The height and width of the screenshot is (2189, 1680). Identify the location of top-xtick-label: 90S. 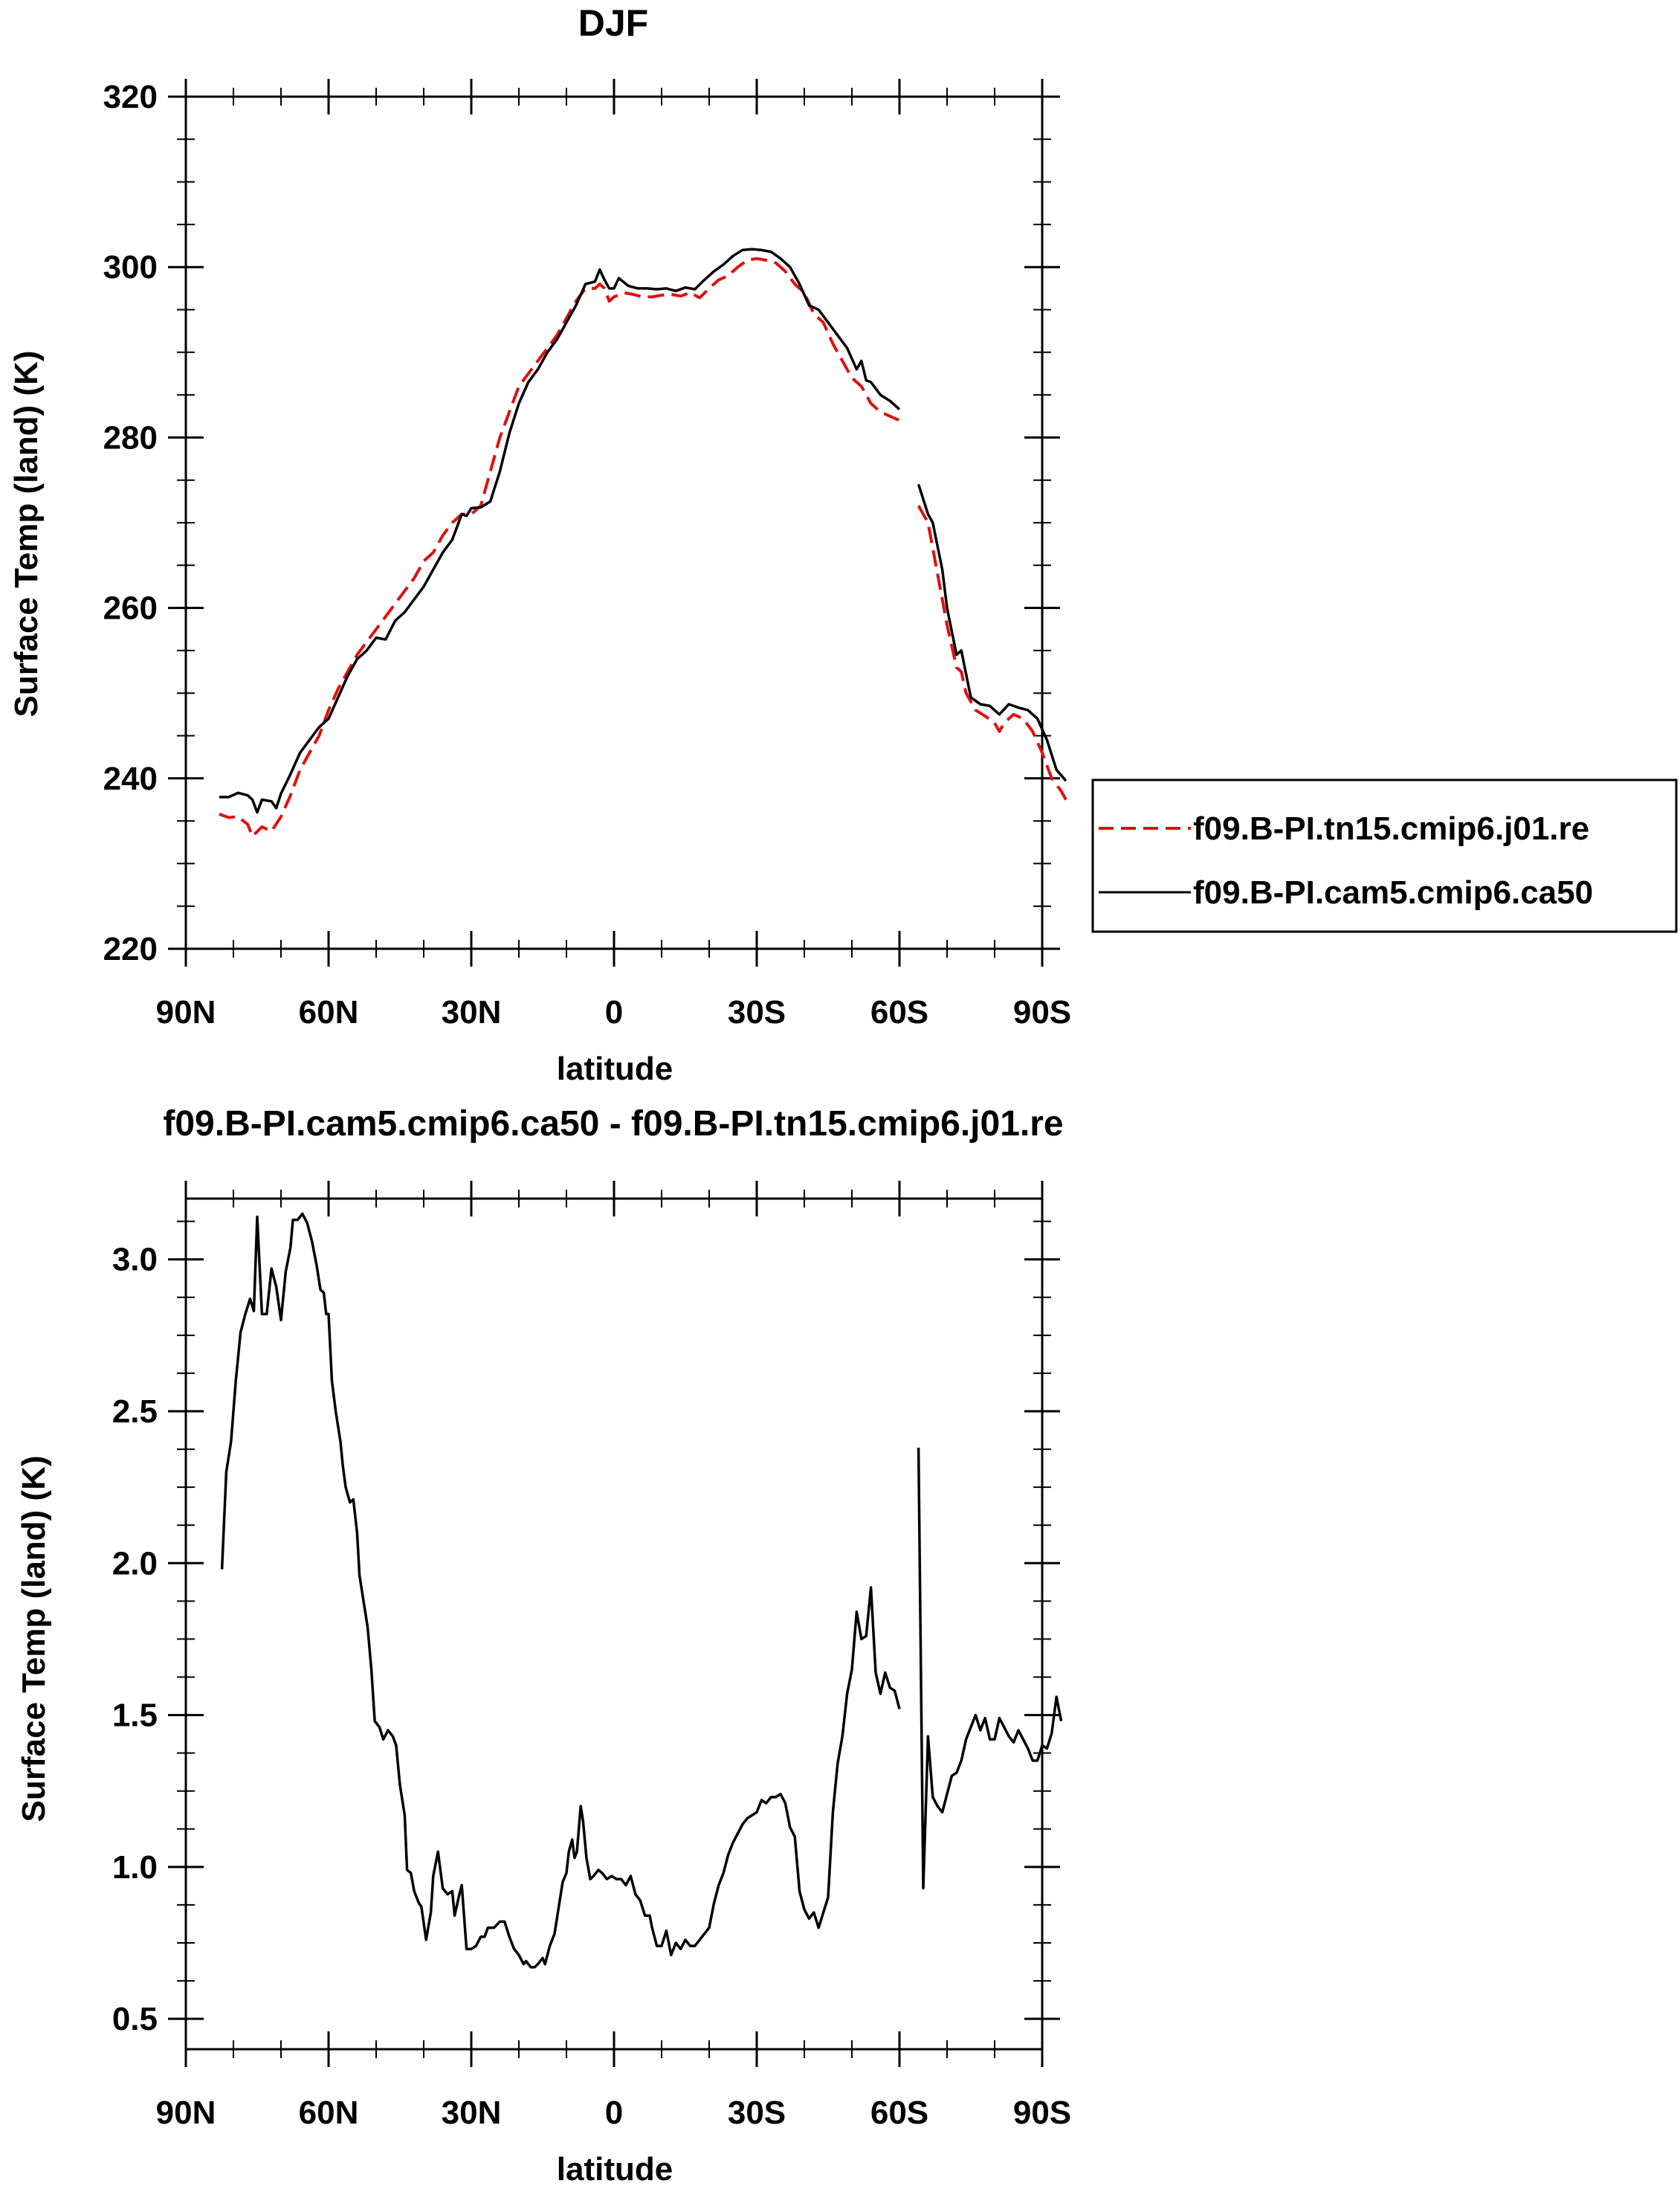
(1042, 1012).